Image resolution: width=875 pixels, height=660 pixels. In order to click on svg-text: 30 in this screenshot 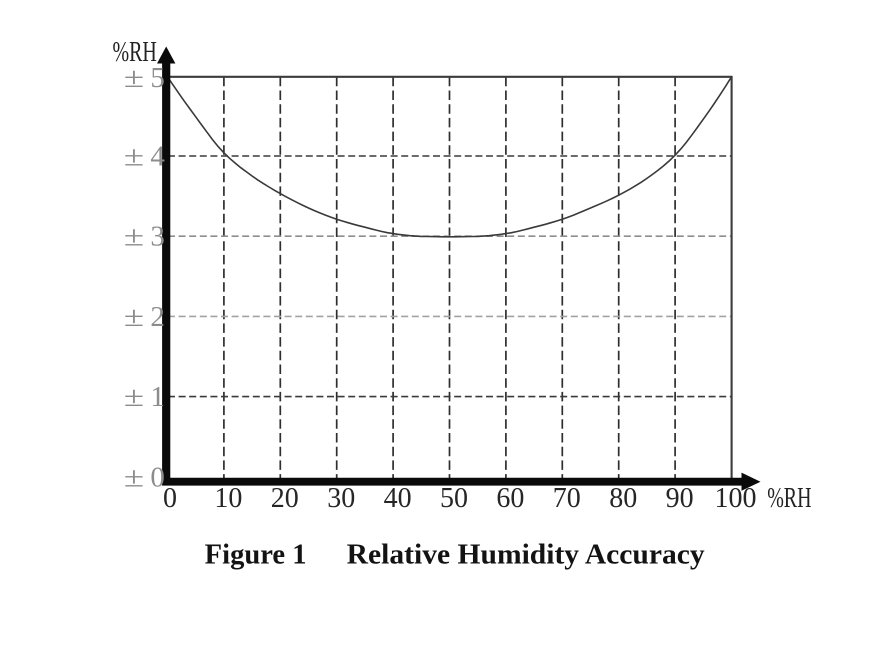, I will do `click(341, 498)`.